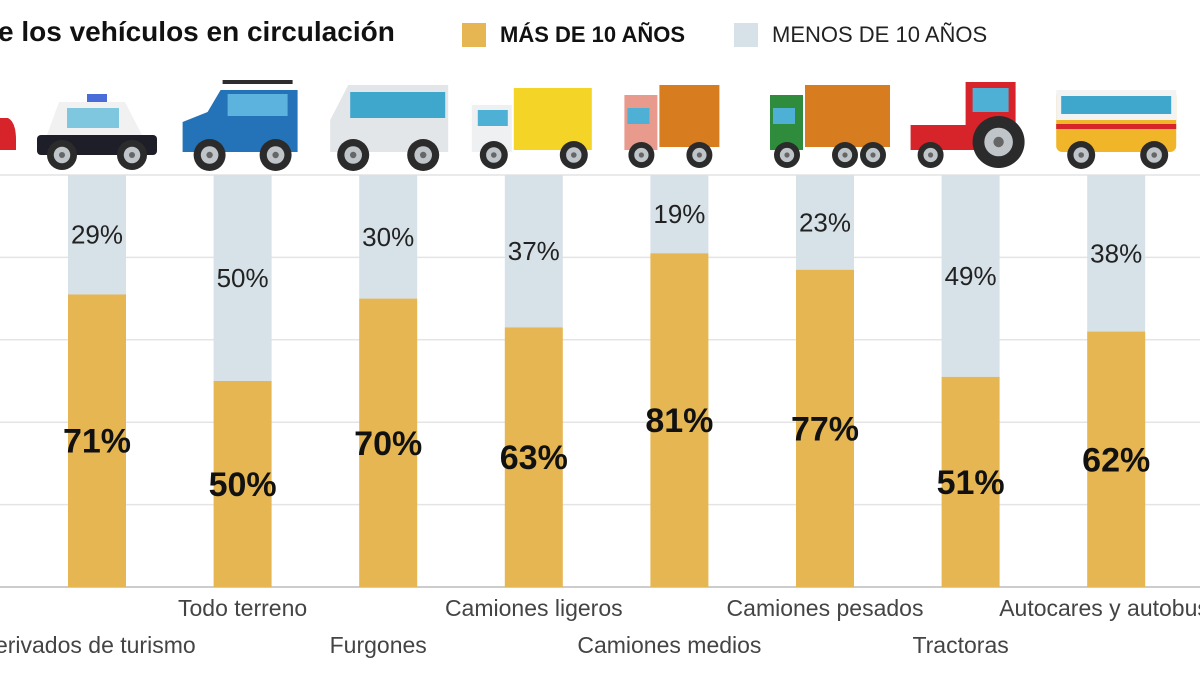  What do you see at coordinates (960, 645) in the screenshot?
I see `category-label: Tractoras` at bounding box center [960, 645].